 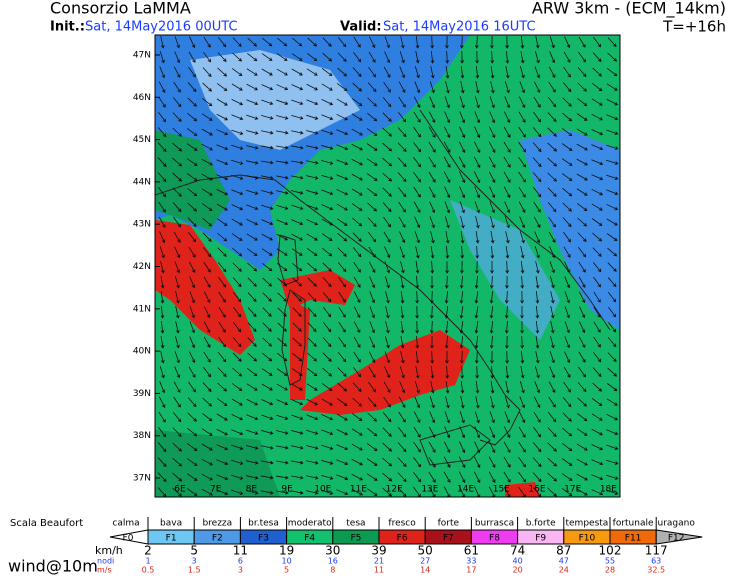 I want to click on lon-label: 13E, so click(x=429, y=490).